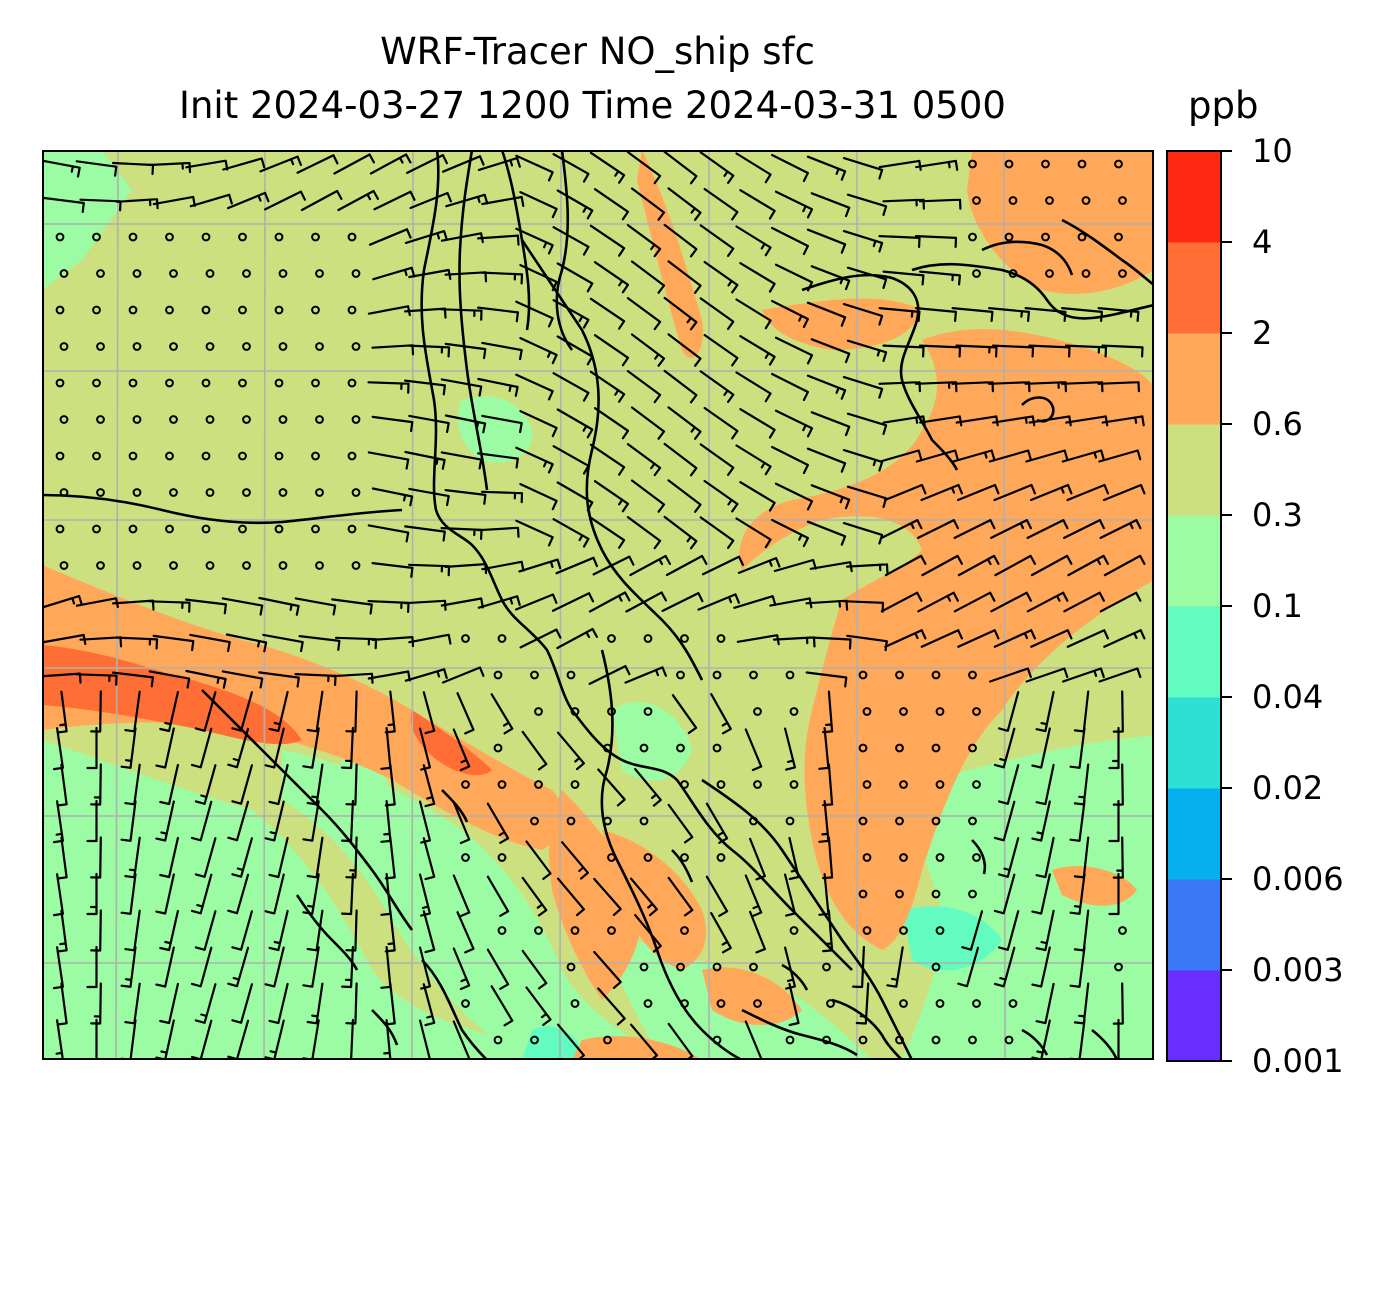  I want to click on colorbar-tick-label: 0.001, so click(1298, 1061).